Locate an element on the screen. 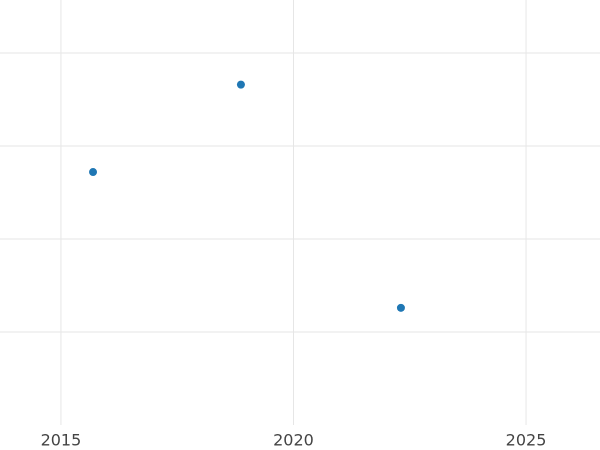 This screenshot has width=600, height=450. x-tick-label: 2020 is located at coordinates (293, 440).